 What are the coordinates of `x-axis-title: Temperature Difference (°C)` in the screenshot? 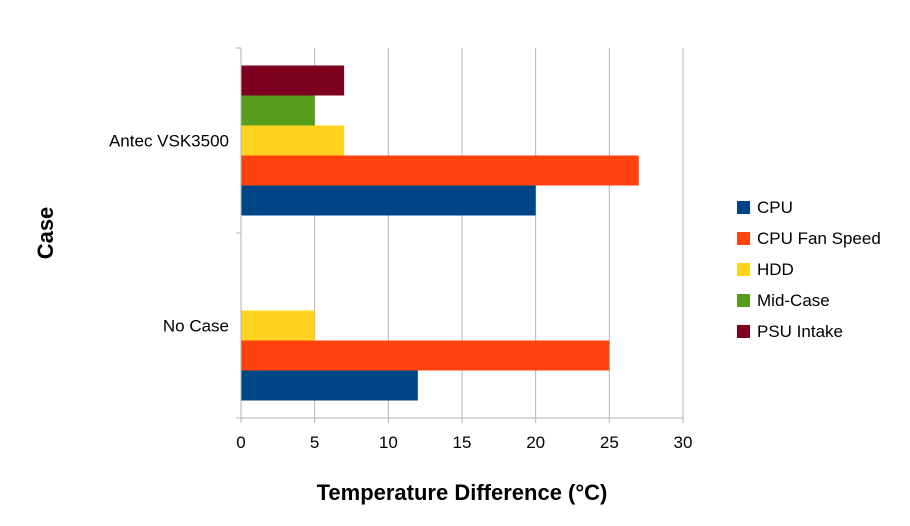 It's located at (462, 492).